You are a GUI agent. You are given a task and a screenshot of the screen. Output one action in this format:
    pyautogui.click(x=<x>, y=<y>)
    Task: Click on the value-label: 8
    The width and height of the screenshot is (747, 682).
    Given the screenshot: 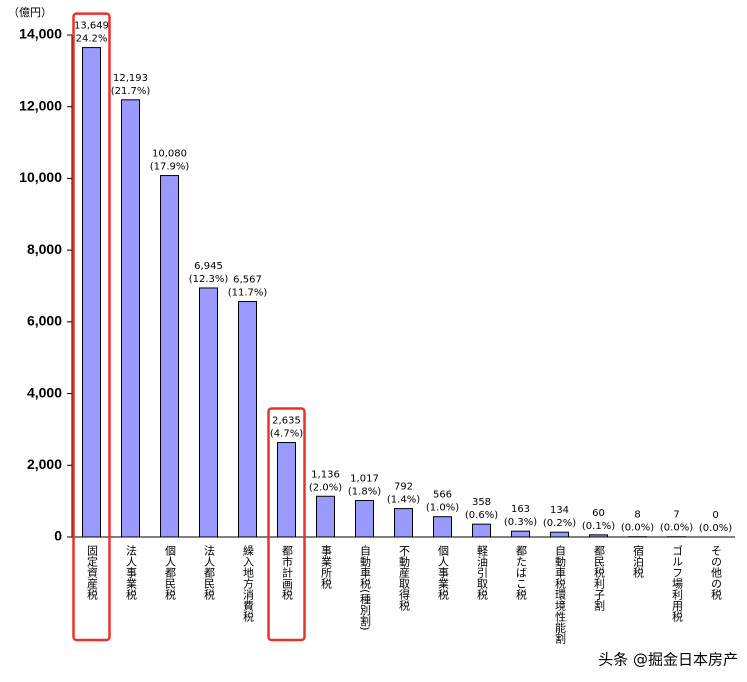 What is the action you would take?
    pyautogui.click(x=637, y=515)
    